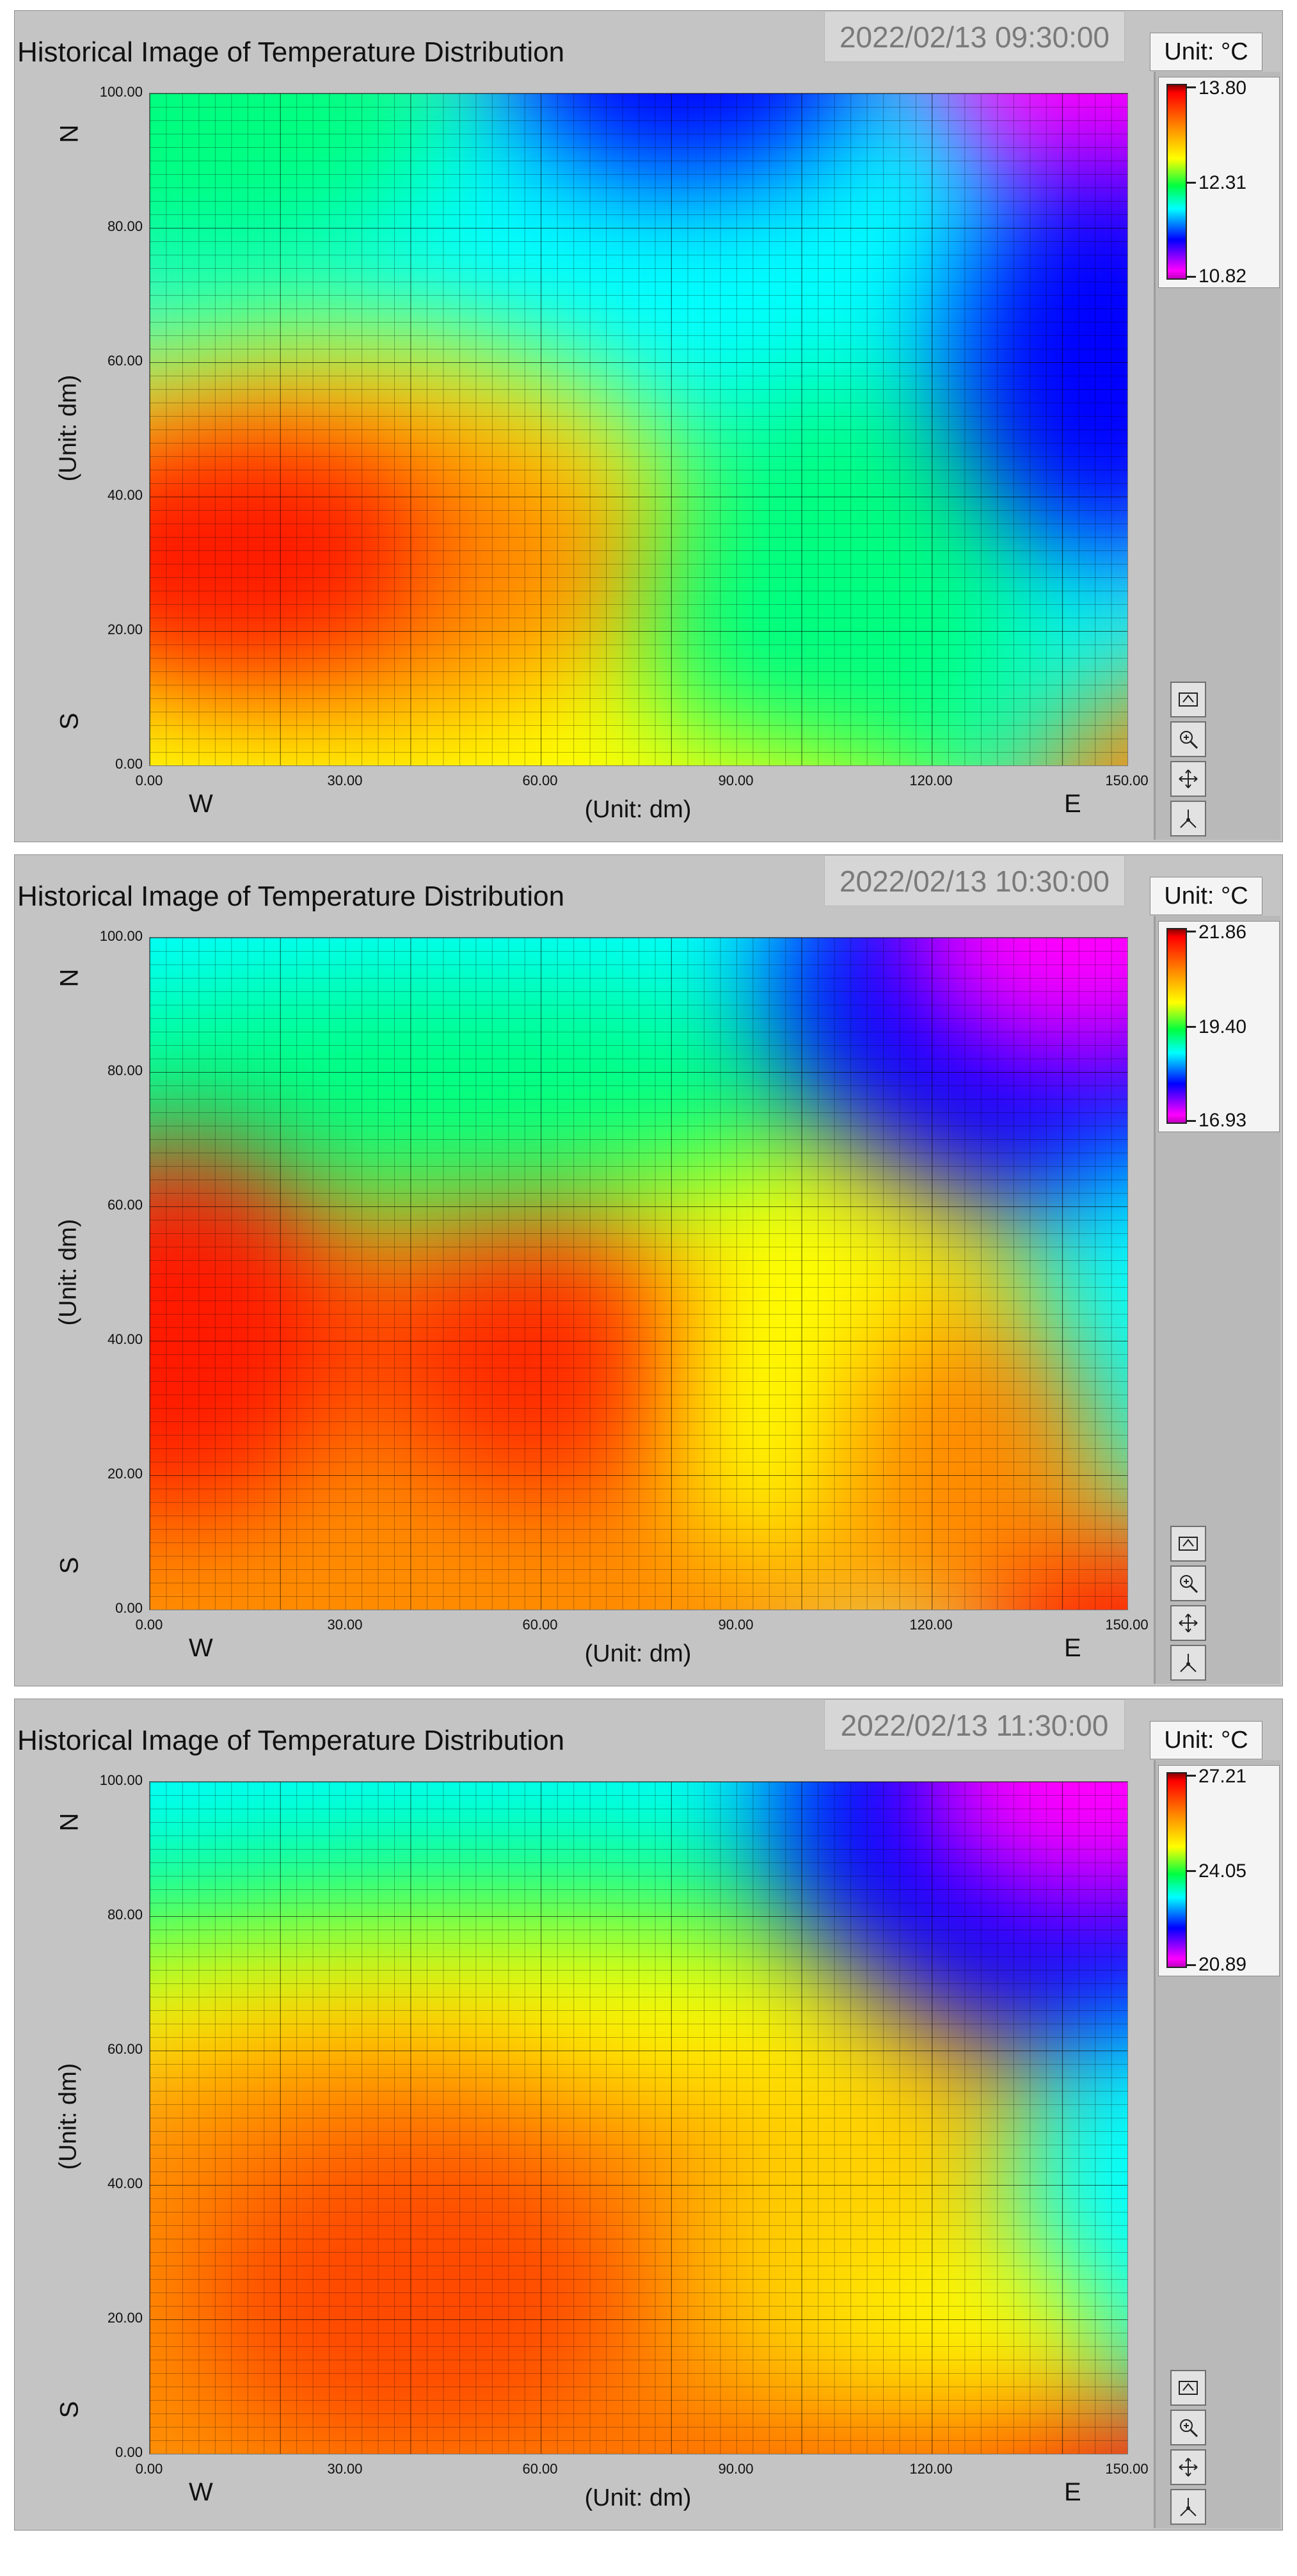  What do you see at coordinates (1222, 1964) in the screenshot?
I see `scale-min-value: 20.89` at bounding box center [1222, 1964].